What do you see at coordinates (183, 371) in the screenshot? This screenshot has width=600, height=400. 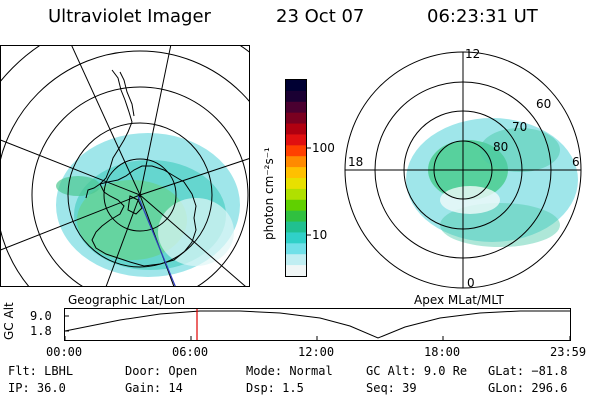 I see `info-door-value: Open` at bounding box center [183, 371].